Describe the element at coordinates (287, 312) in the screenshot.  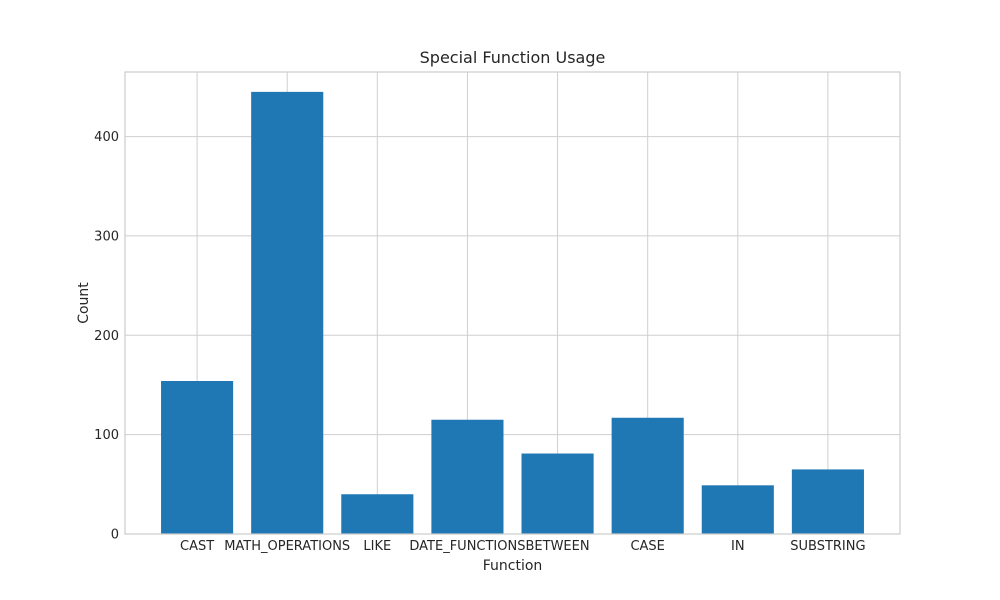
I see `bar-math-operations` at that location.